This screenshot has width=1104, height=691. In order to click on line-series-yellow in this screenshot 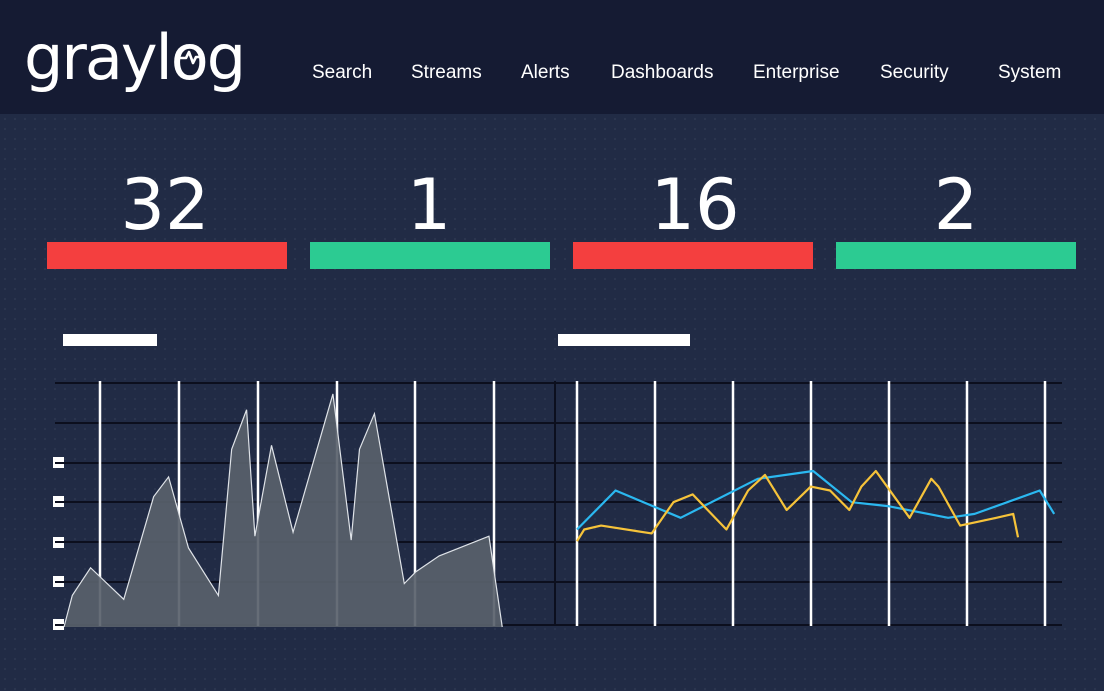, I will do `click(798, 505)`.